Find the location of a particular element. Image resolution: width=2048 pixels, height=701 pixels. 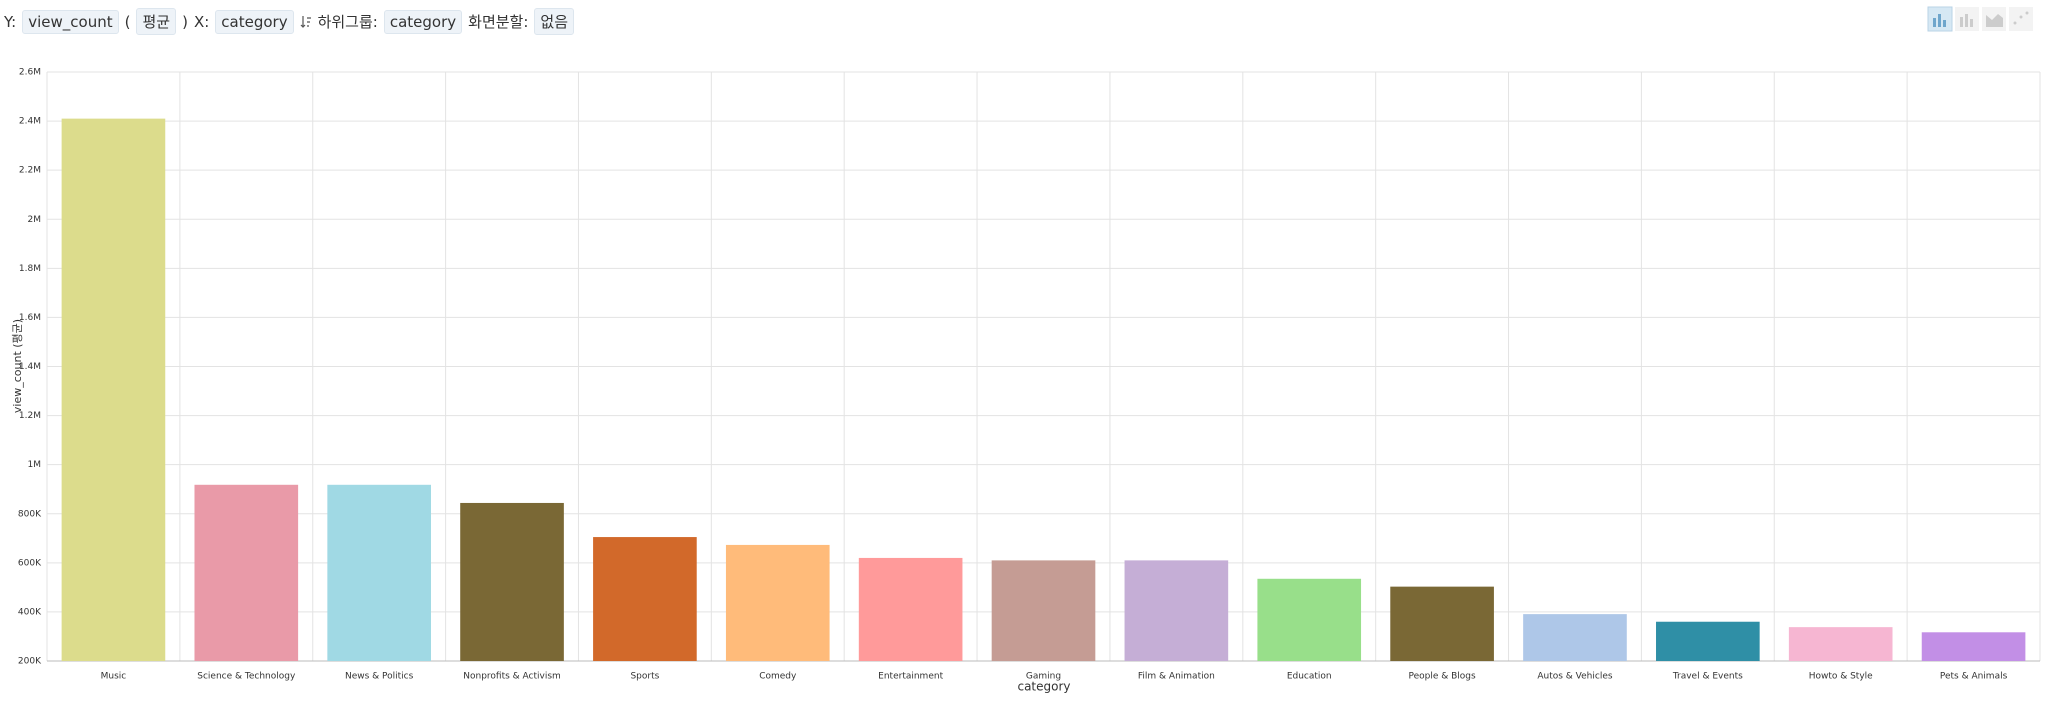

x-tick-label: Howto & Style is located at coordinates (1841, 677).